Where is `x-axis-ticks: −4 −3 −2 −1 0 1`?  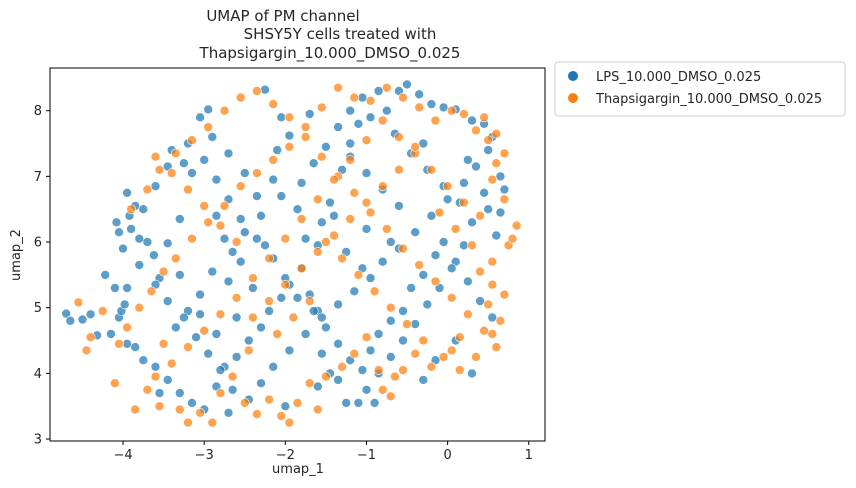
x-axis-ticks: −4 −3 −2 −1 0 1 is located at coordinates (323, 452).